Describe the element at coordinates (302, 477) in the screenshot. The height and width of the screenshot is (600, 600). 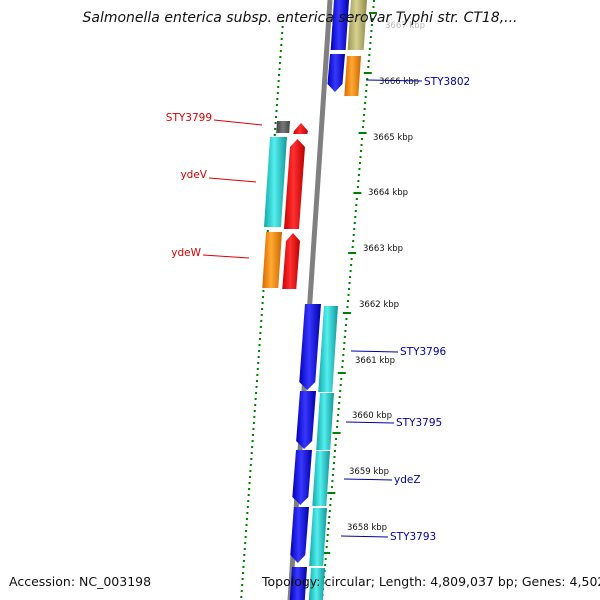
I see `gene-block-ydeZ-blue` at that location.